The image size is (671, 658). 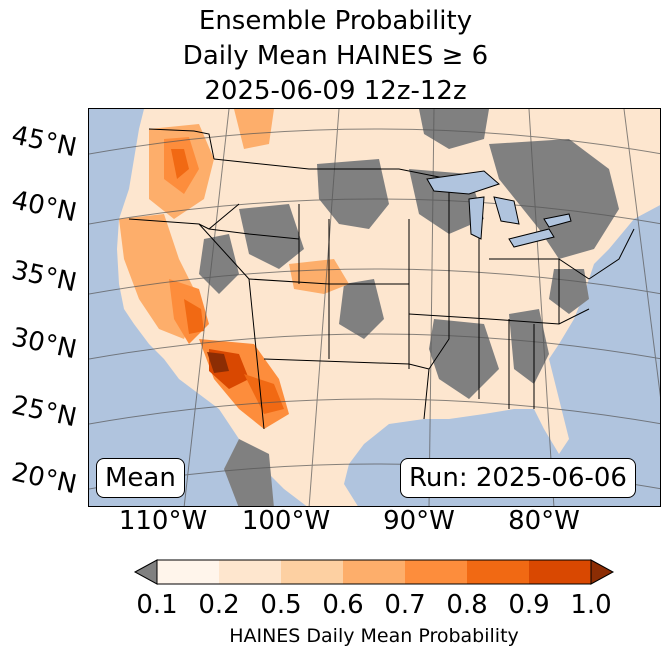 I want to click on colorbar-tick-0.7: 0.7, so click(x=405, y=605).